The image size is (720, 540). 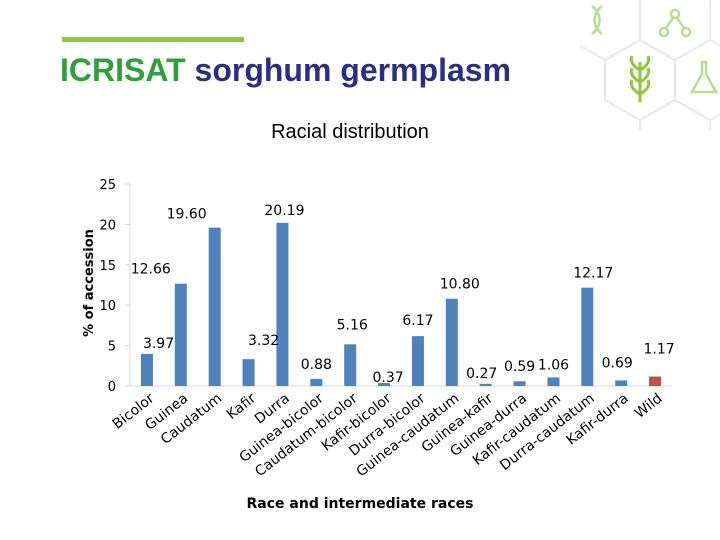 What do you see at coordinates (112, 347) in the screenshot?
I see `y-tick-label: 5` at bounding box center [112, 347].